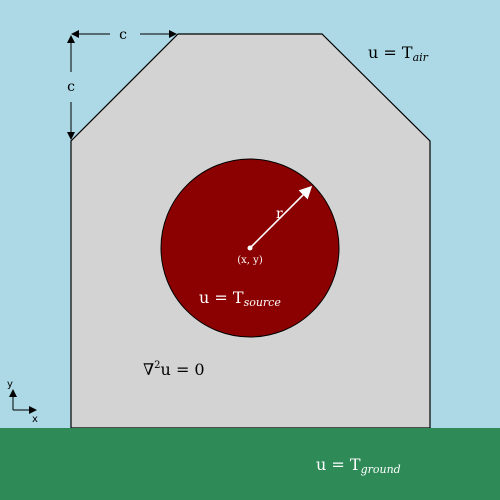 Image resolution: width=500 pixels, height=500 pixels. I want to click on chamfer-vertical-label: c, so click(71, 87).